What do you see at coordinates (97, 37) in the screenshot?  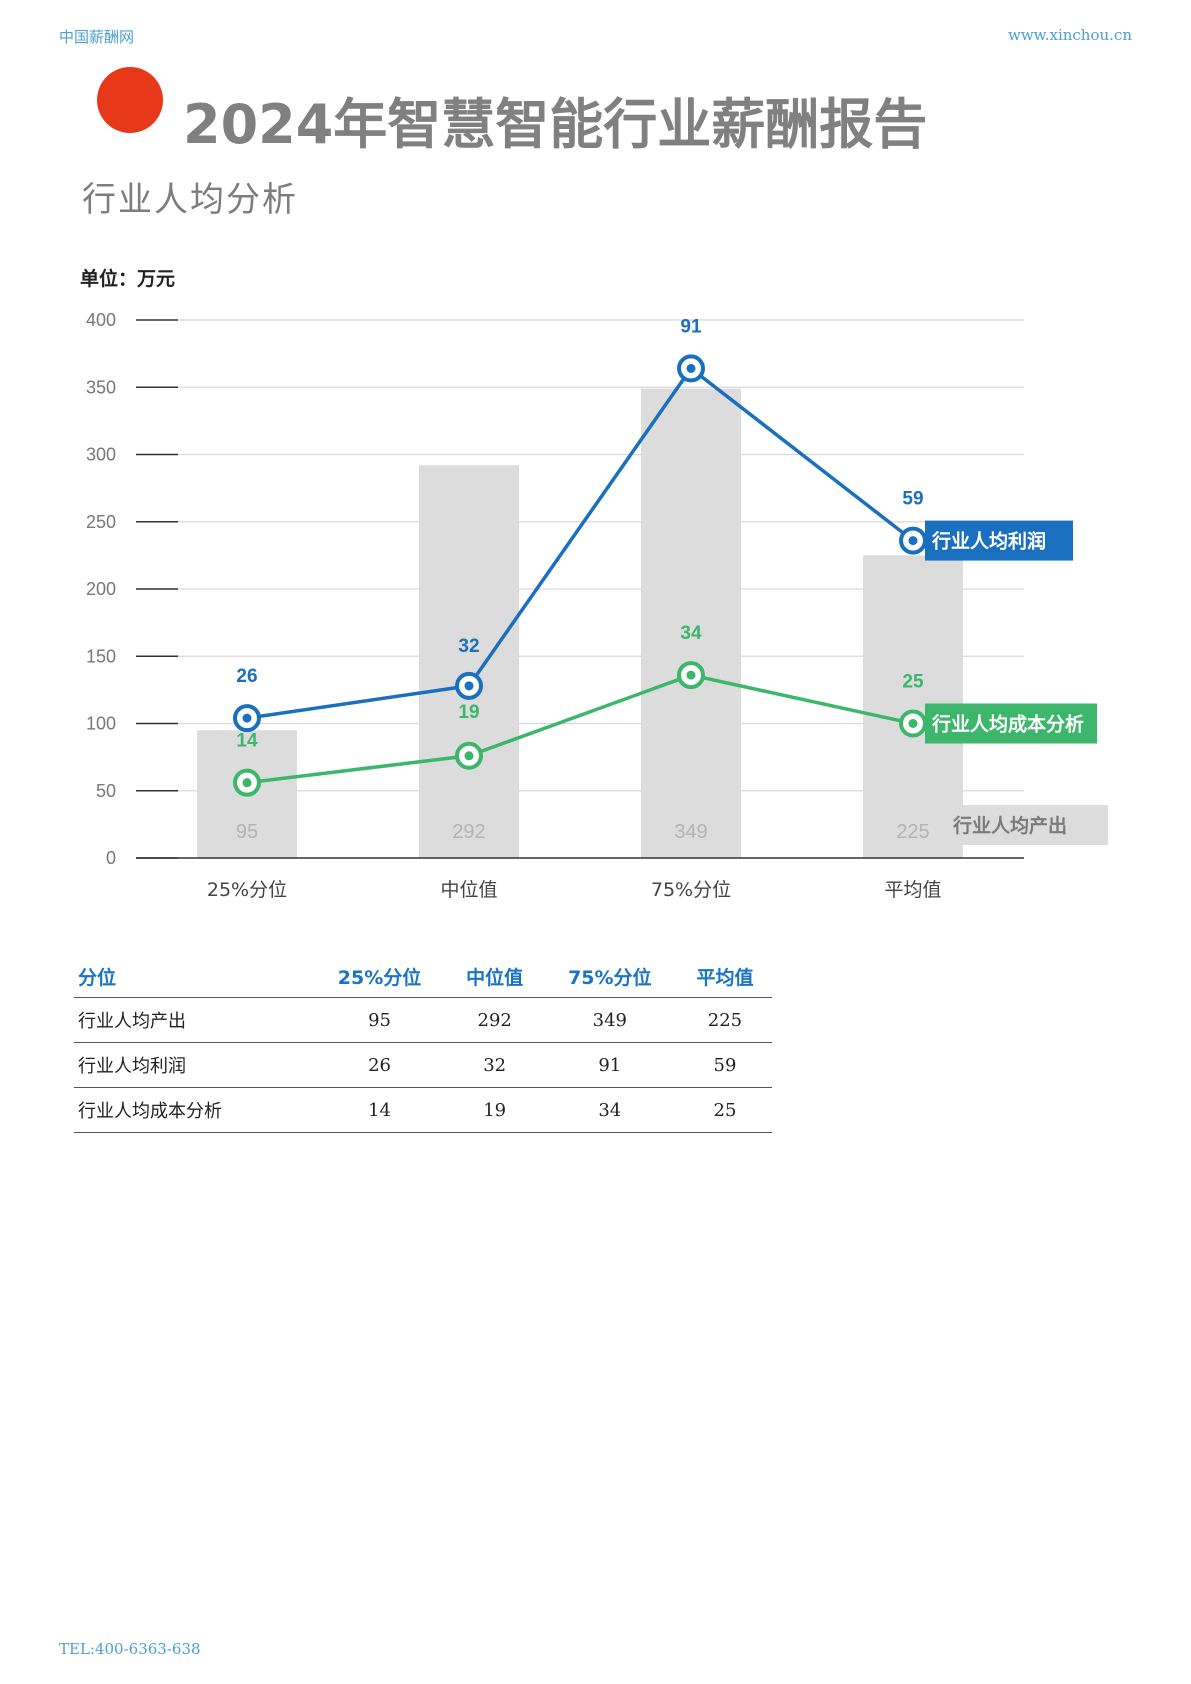 I see `site-name: 中国薪酬网` at bounding box center [97, 37].